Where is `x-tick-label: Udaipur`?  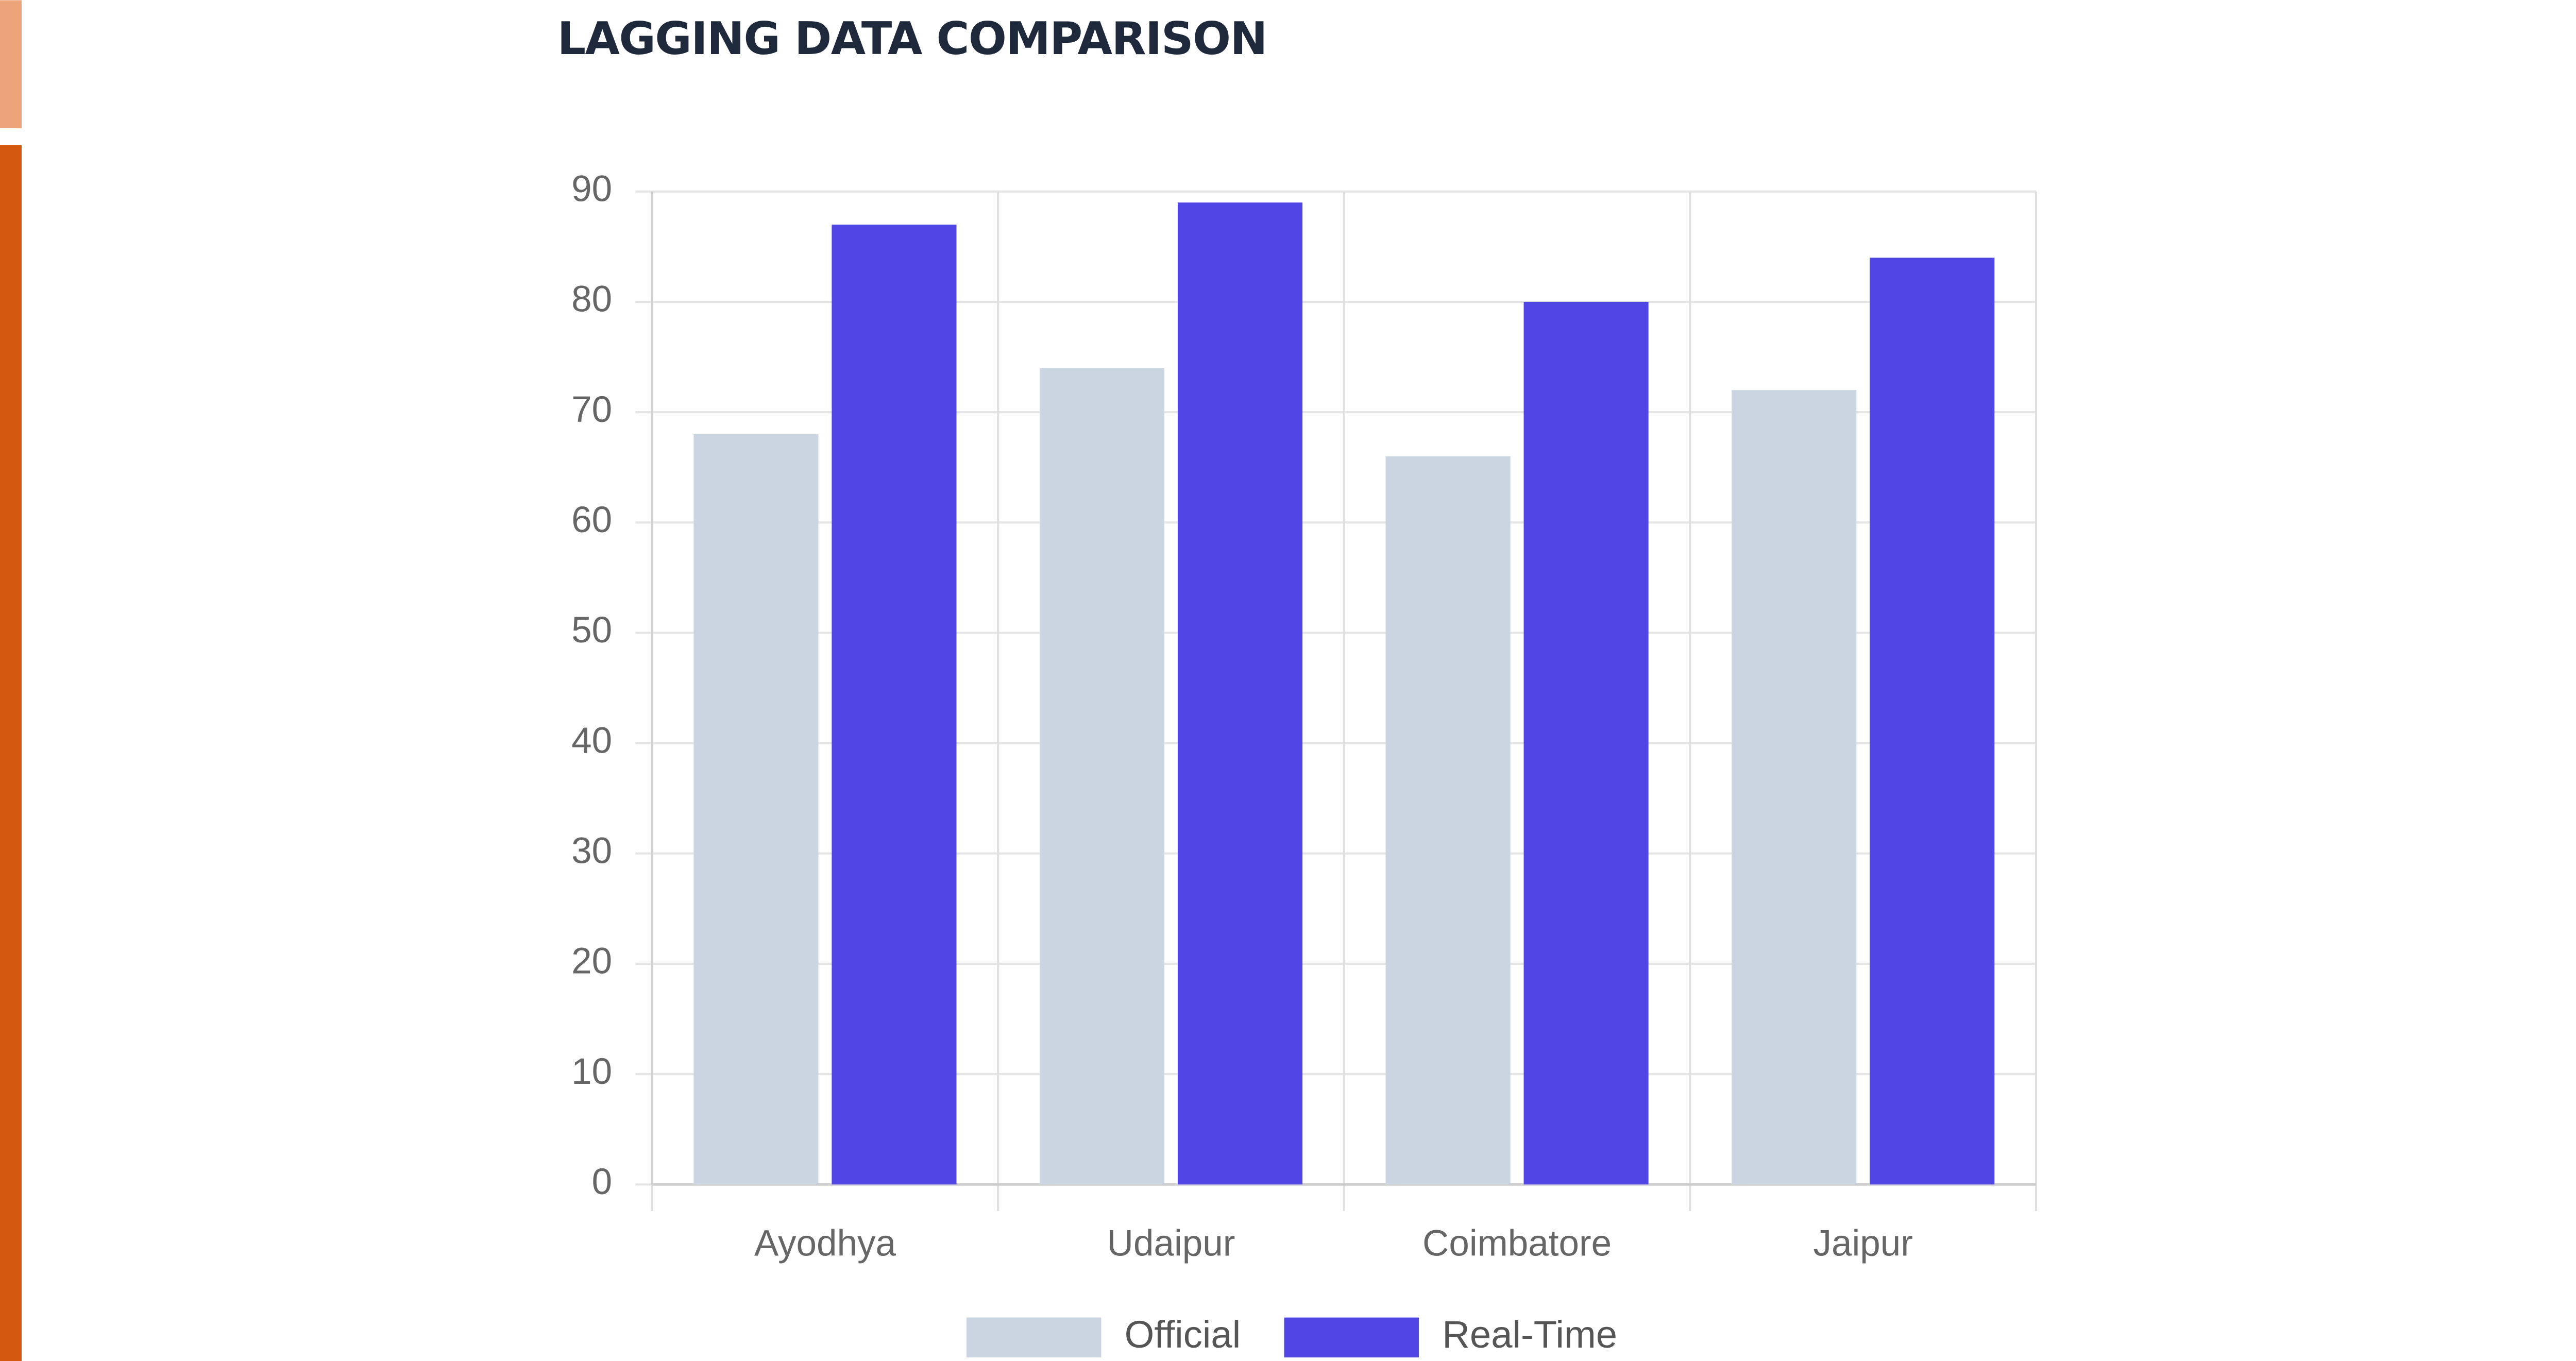
x-tick-label: Udaipur is located at coordinates (1171, 1243).